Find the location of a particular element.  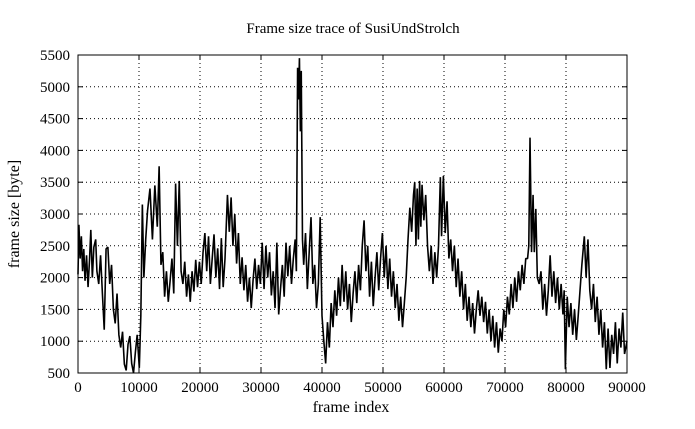

x-axis-label: frame index is located at coordinates (351, 407).